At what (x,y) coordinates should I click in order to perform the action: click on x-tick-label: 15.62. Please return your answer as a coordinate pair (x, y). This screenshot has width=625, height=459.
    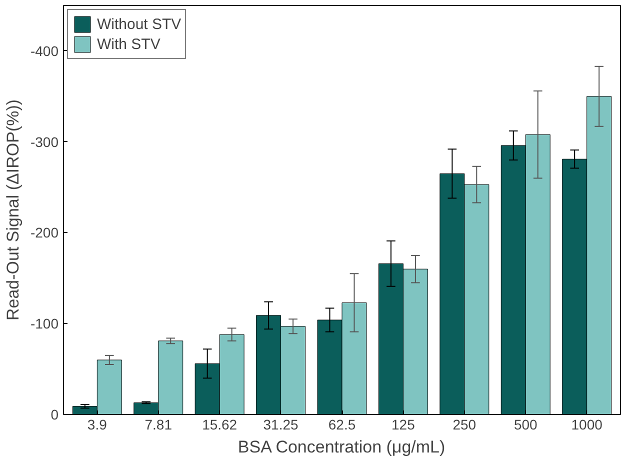
    Looking at the image, I should click on (220, 424).